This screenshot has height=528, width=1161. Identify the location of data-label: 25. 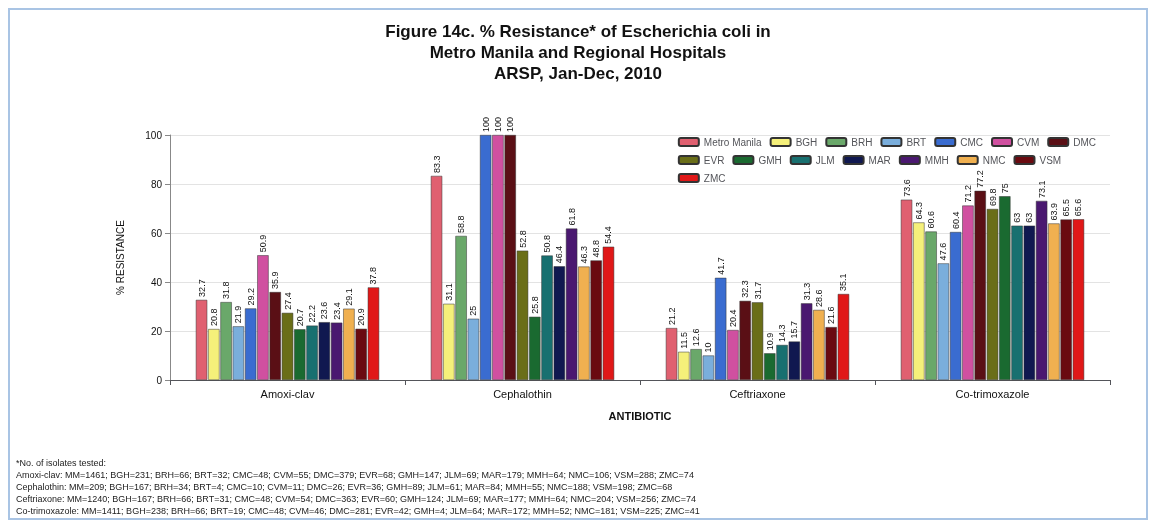
(473, 310).